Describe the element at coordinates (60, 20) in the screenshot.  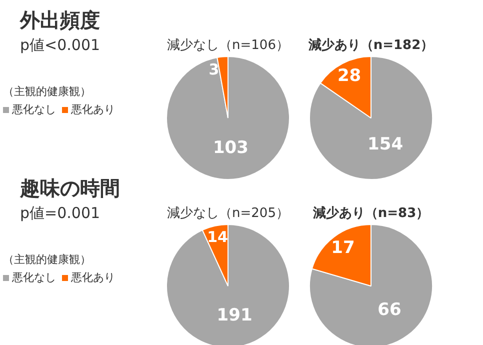
I see `text: 外出頻度` at that location.